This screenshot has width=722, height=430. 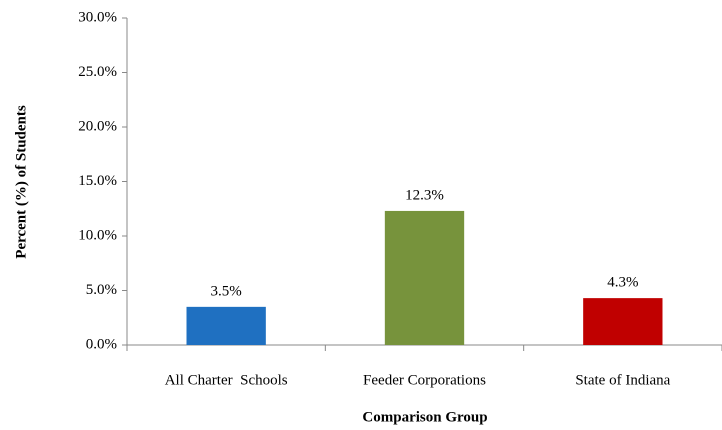 What do you see at coordinates (424, 195) in the screenshot?
I see `data-label: 12.3%` at bounding box center [424, 195].